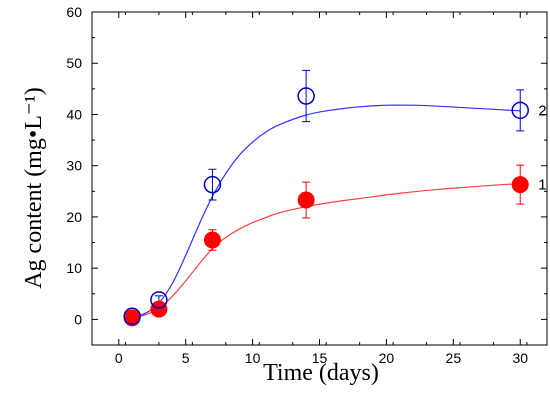 The image size is (550, 417). Describe the element at coordinates (320, 358) in the screenshot. I see `x-tick-label: 15` at that location.